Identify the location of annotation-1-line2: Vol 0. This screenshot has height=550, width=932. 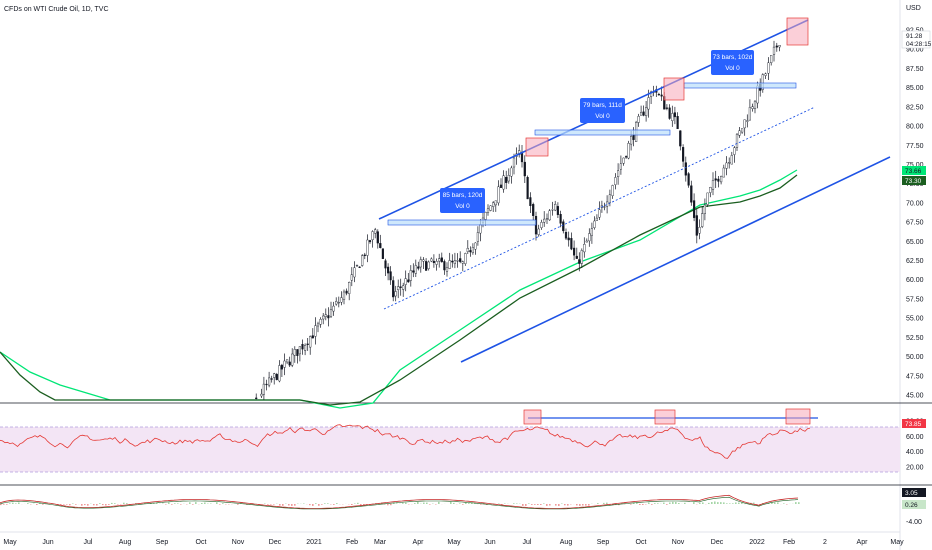
(462, 206).